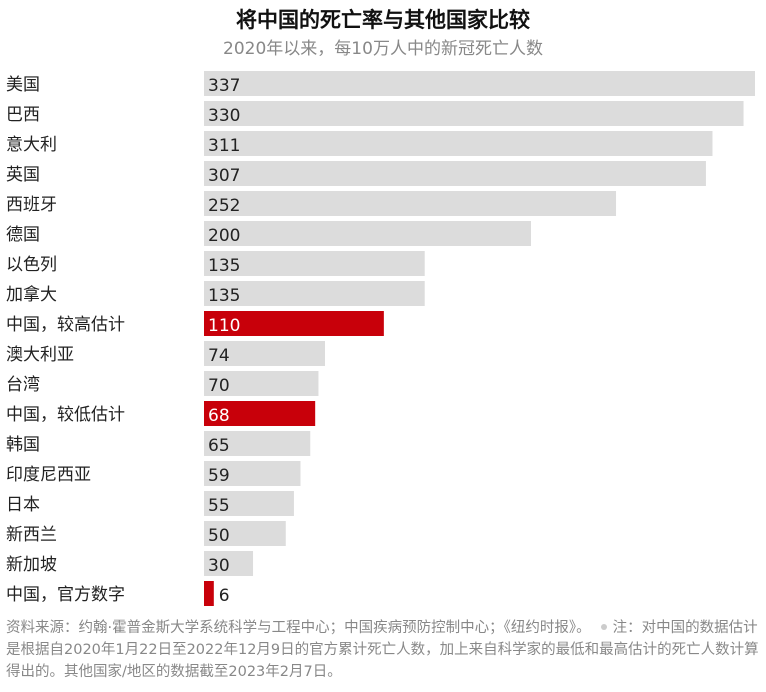  I want to click on value-label: 6, so click(224, 596).